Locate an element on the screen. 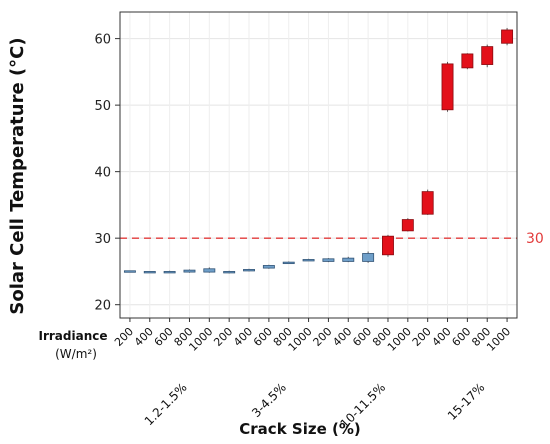 This screenshot has height=444, width=550. group-label: 1.2-1.5% is located at coordinates (166, 404).